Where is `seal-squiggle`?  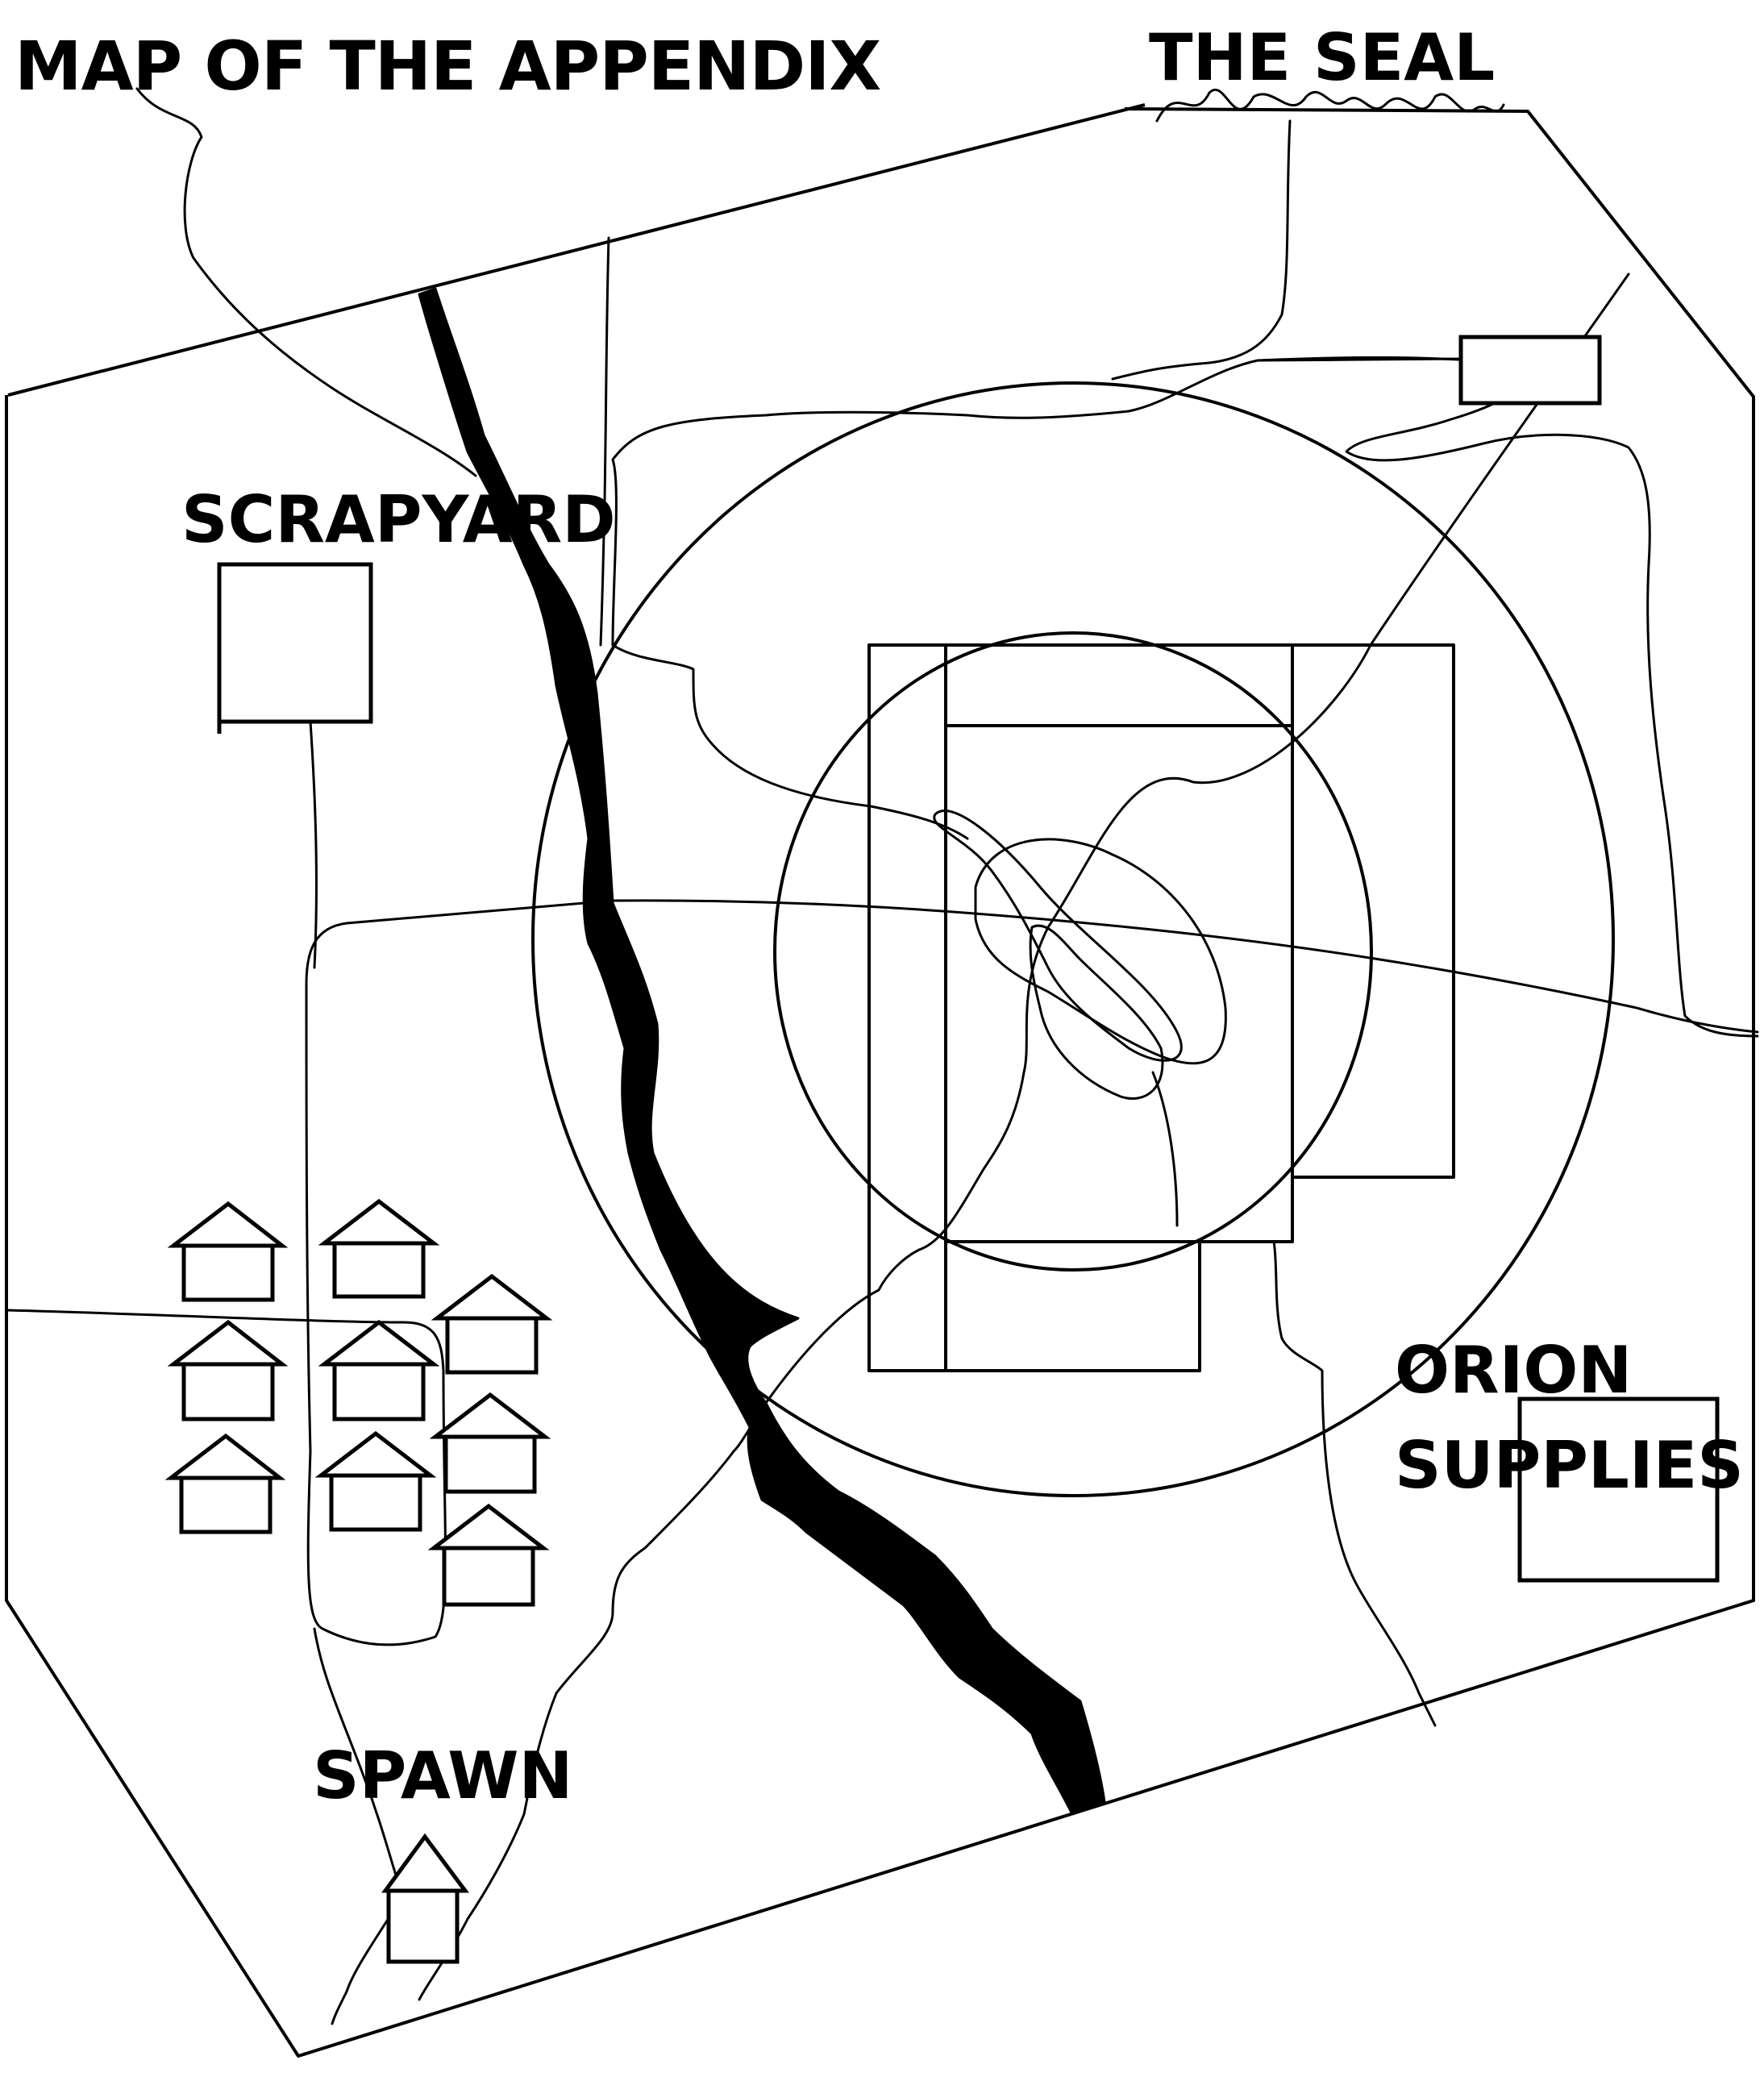 seal-squiggle is located at coordinates (1330, 105).